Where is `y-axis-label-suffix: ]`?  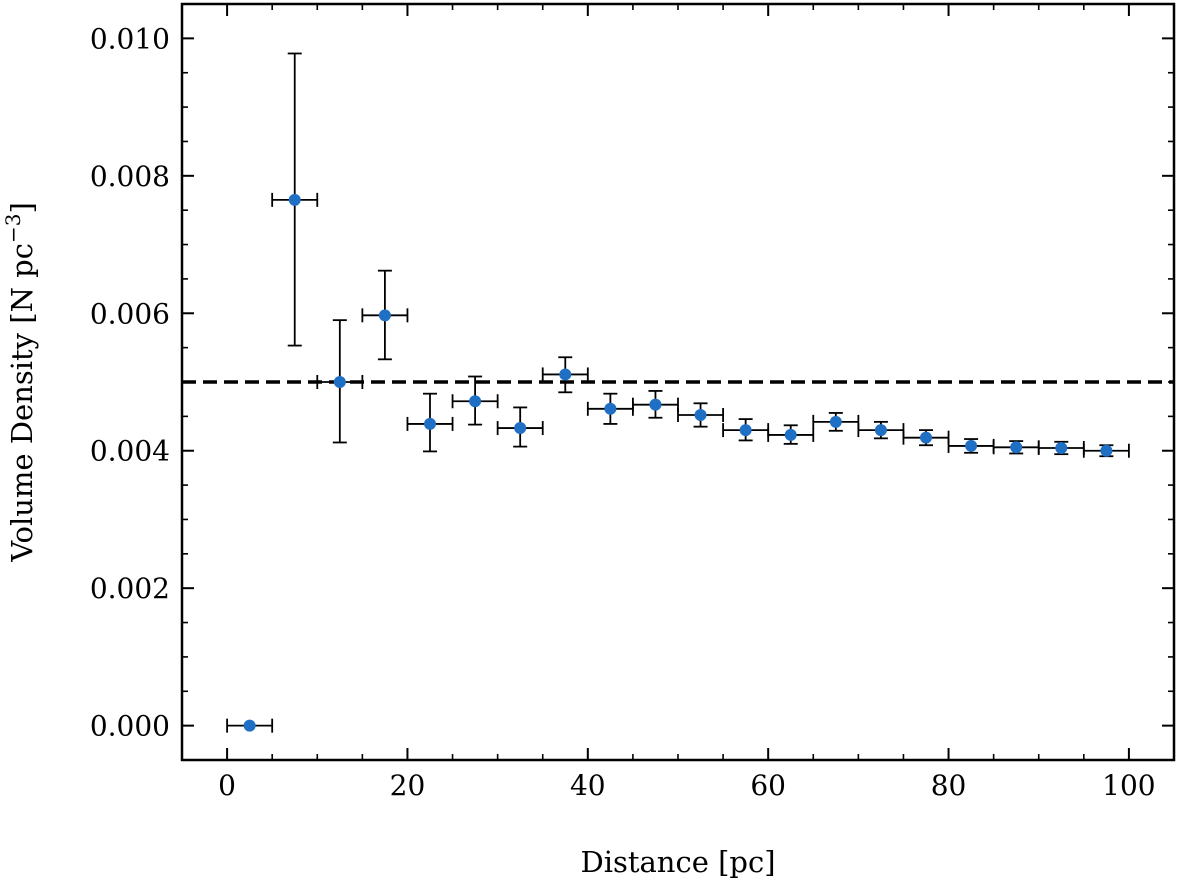 y-axis-label-suffix: ] is located at coordinates (22, 207).